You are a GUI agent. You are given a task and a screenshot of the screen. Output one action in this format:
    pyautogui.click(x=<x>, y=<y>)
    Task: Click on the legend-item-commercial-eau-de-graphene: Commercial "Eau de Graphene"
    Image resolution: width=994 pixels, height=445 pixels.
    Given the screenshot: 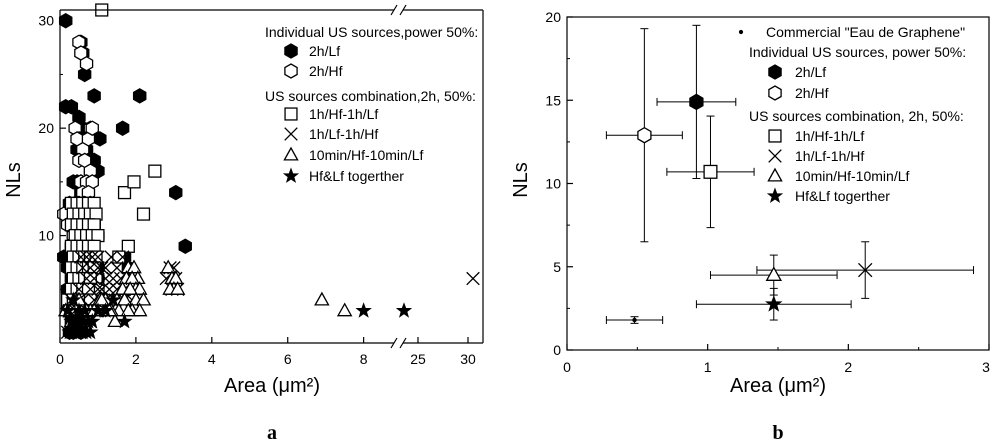 What is the action you would take?
    pyautogui.click(x=851, y=32)
    